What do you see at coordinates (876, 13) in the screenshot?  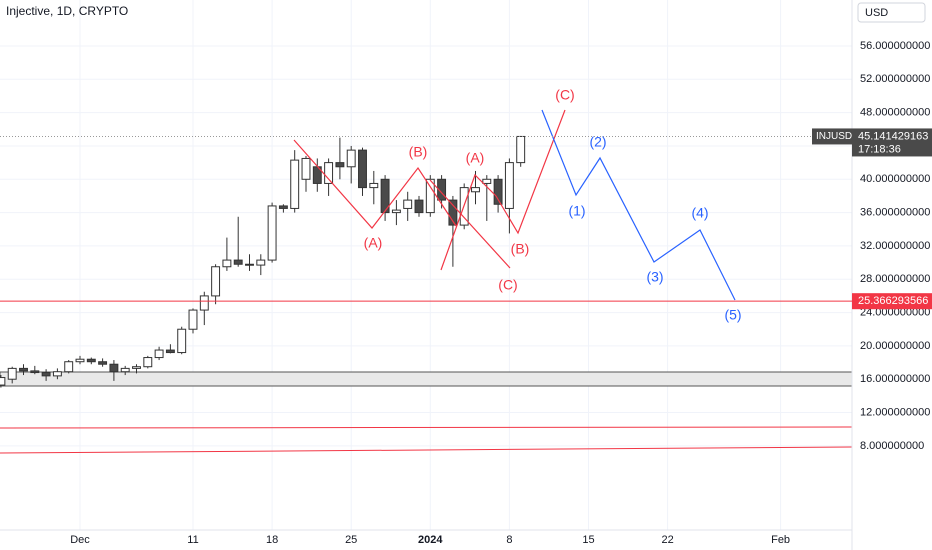 I see `currency: USD` at bounding box center [876, 13].